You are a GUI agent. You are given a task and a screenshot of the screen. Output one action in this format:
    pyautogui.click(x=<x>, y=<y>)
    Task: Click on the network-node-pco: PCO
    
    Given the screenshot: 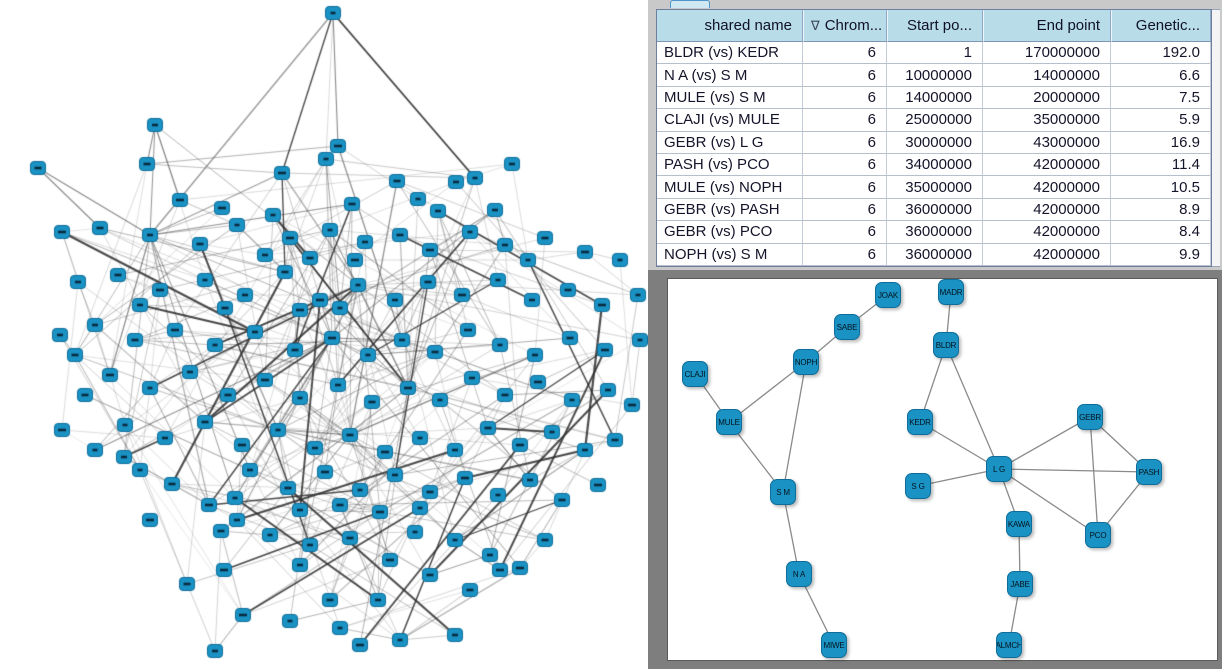 What is the action you would take?
    pyautogui.click(x=1098, y=535)
    